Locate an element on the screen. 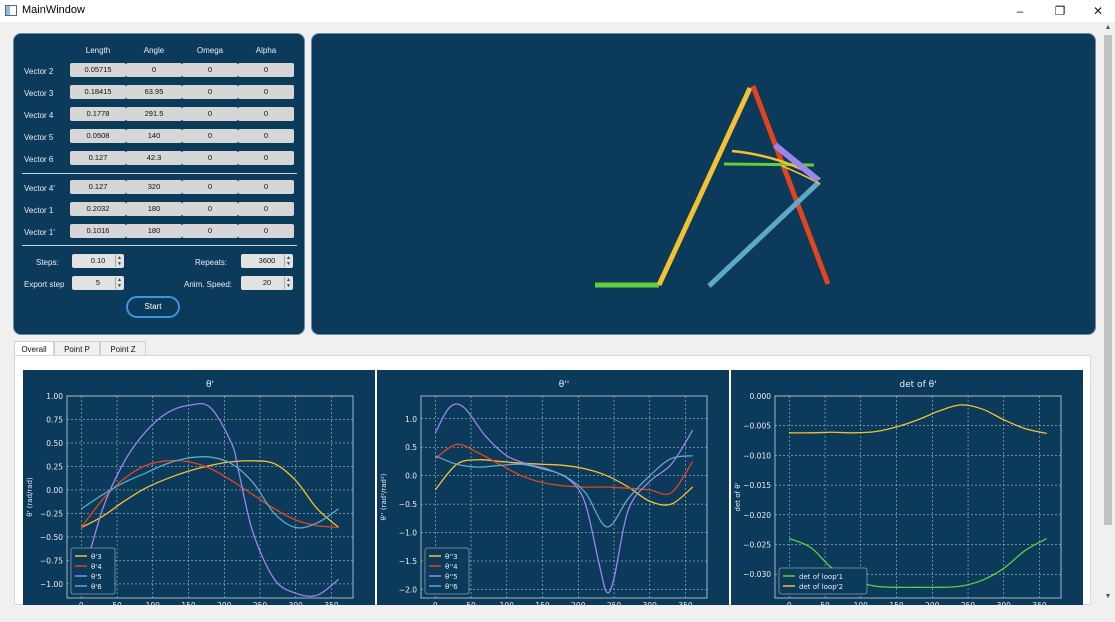  alpha-field-vector-4: 0 is located at coordinates (266, 114).